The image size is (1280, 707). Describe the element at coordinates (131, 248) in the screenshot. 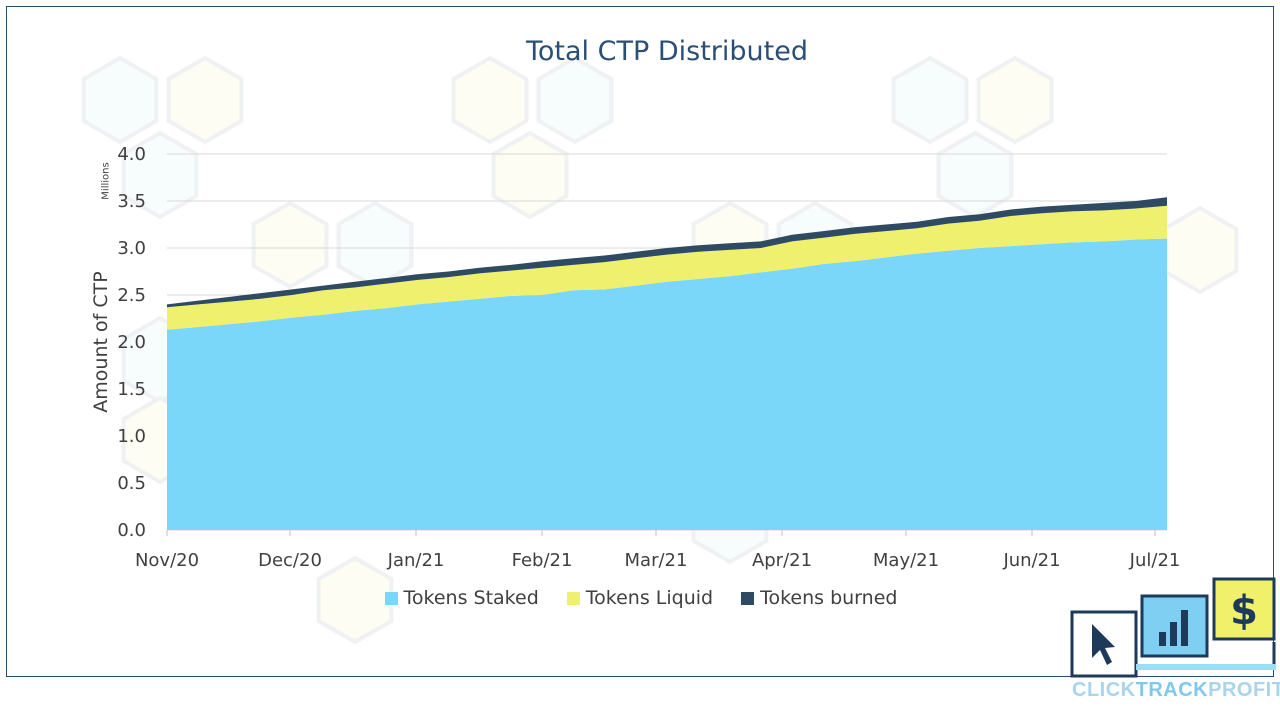

I see `y-tick-label: 3.0` at that location.